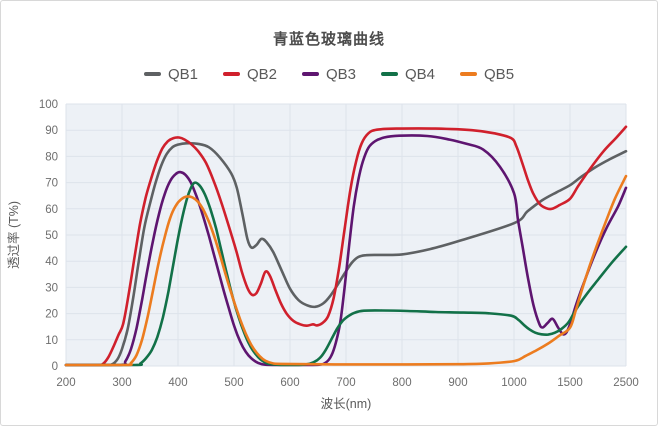 Image resolution: width=658 pixels, height=427 pixels. Describe the element at coordinates (55, 367) in the screenshot. I see `y-tick-label: 0` at that location.